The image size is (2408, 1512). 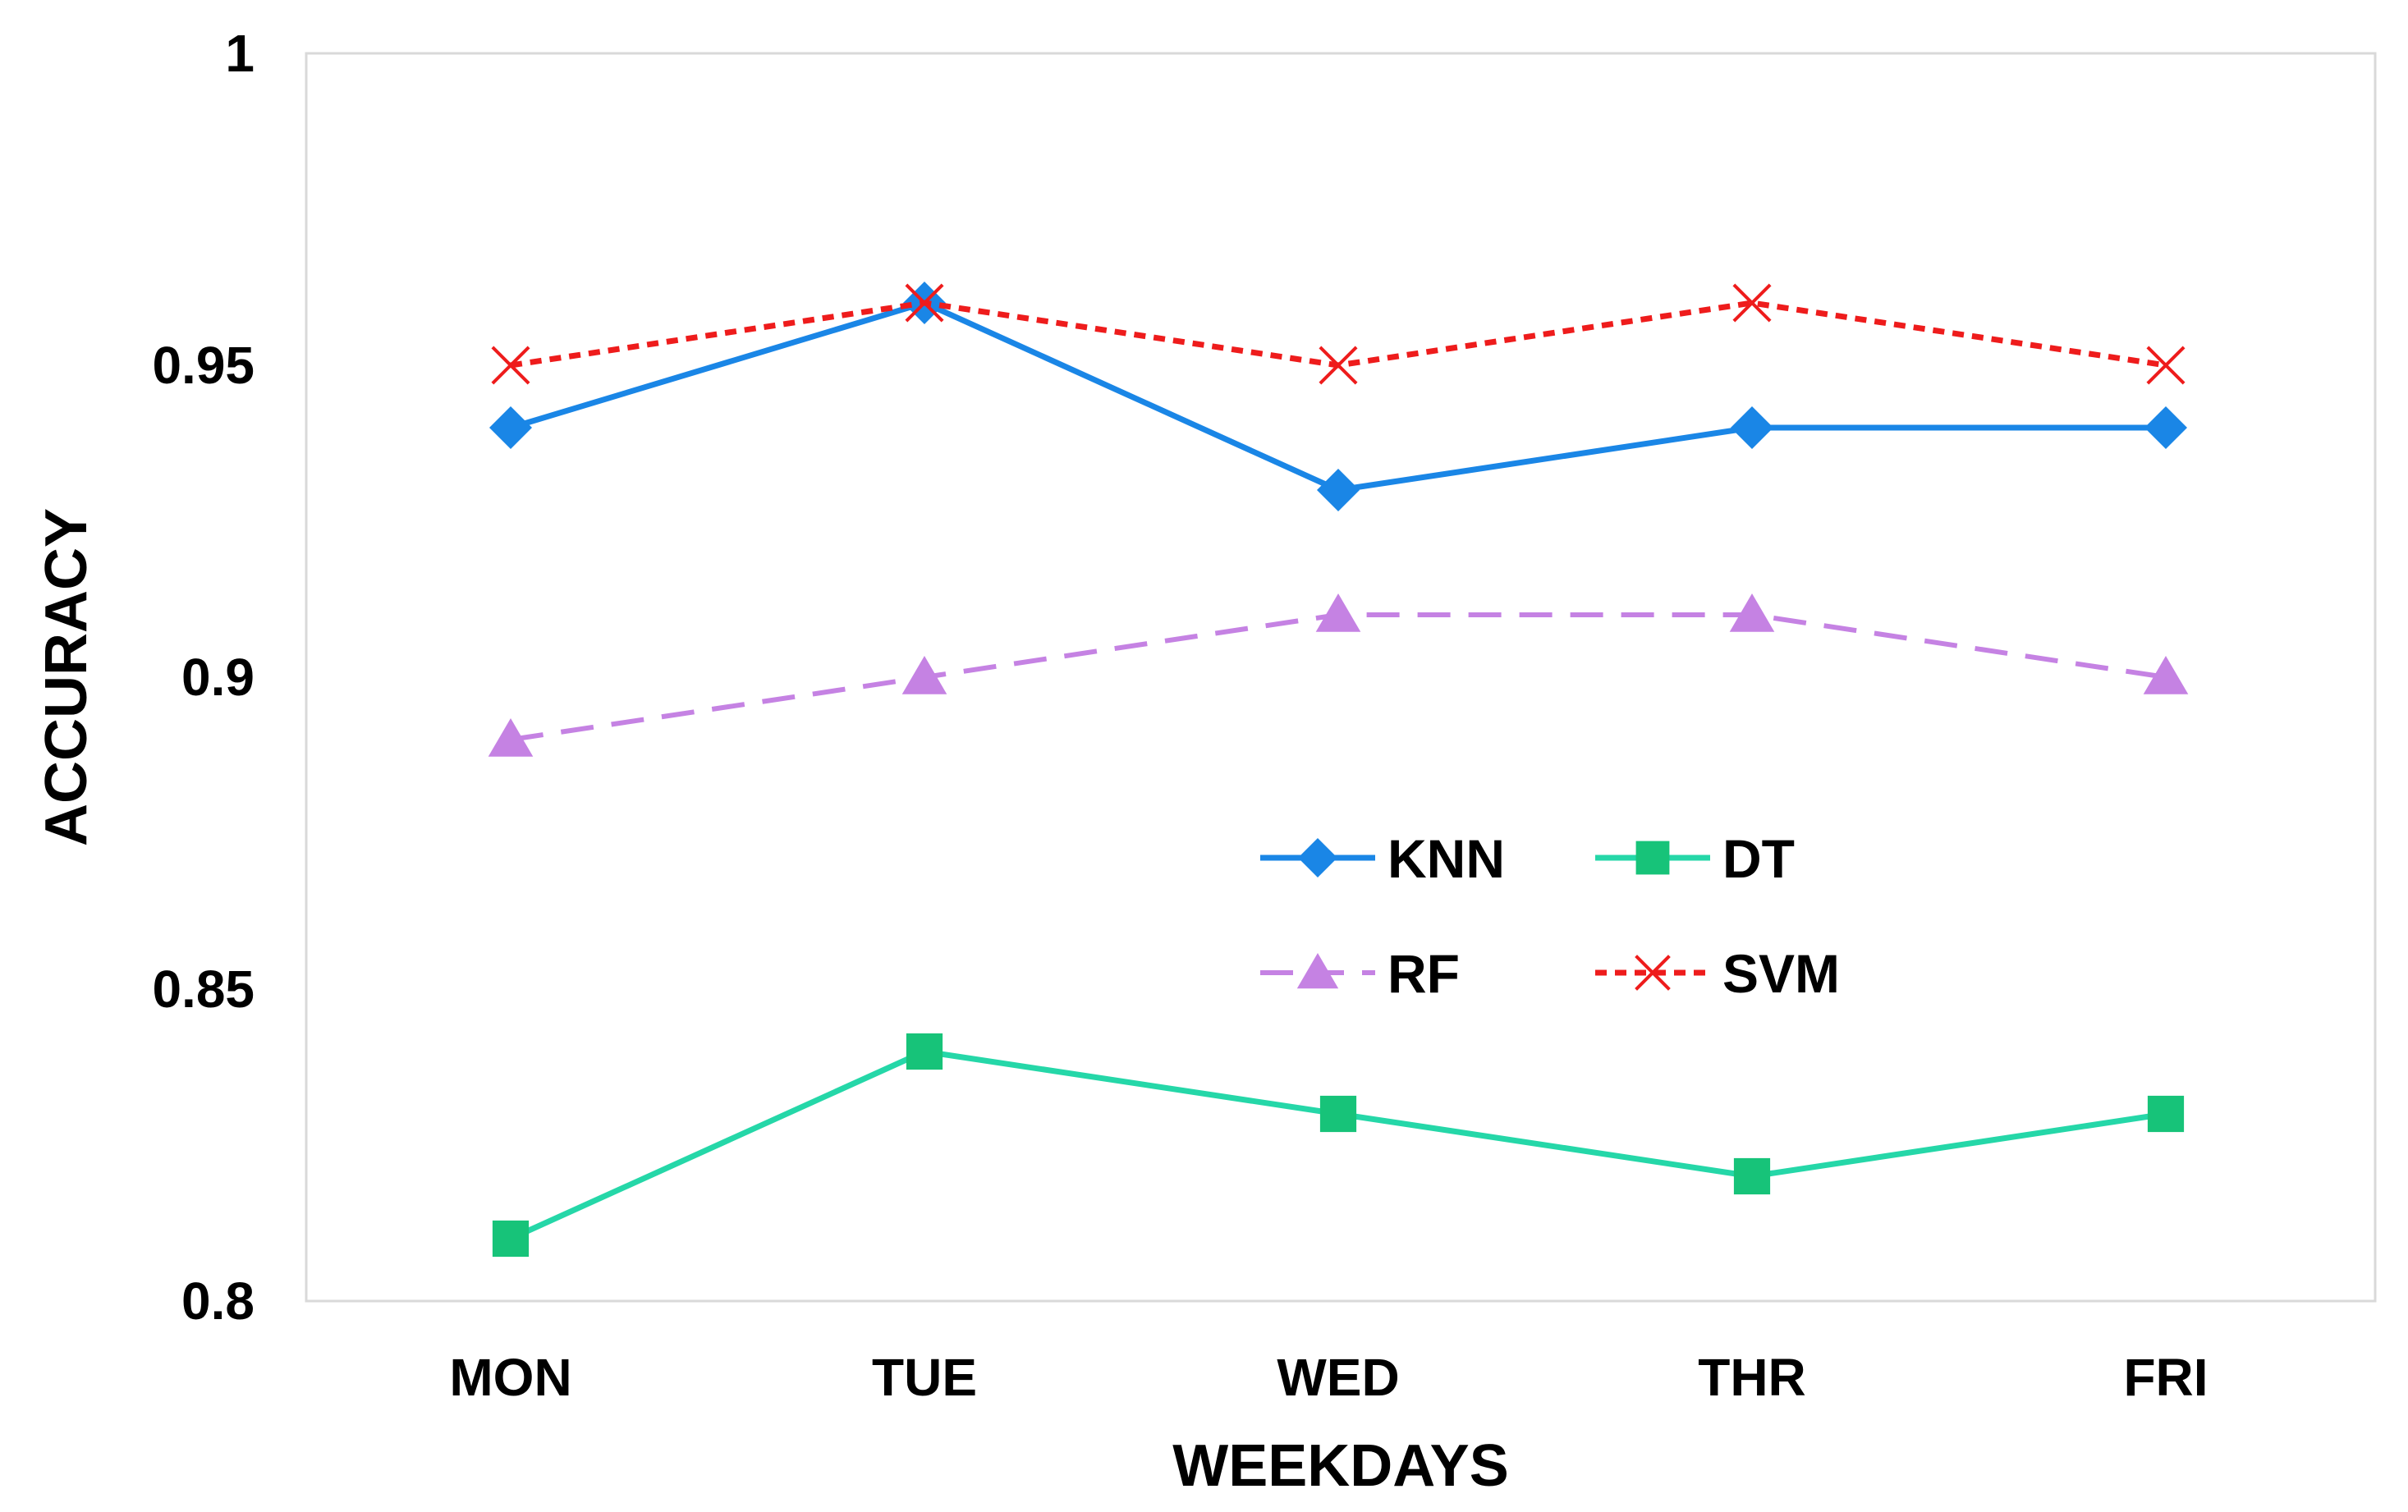 I want to click on legend-item-knn: KNN, so click(x=1382, y=858).